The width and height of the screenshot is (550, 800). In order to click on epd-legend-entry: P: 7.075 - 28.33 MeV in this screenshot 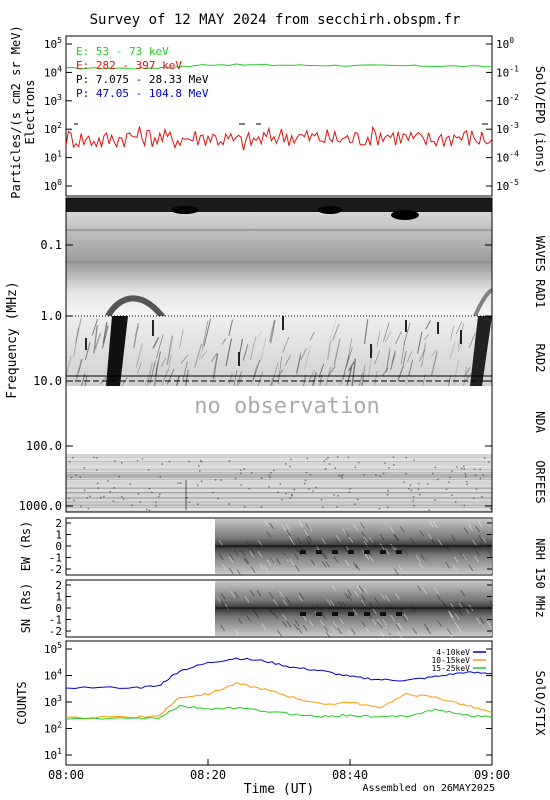, I will do `click(142, 79)`.